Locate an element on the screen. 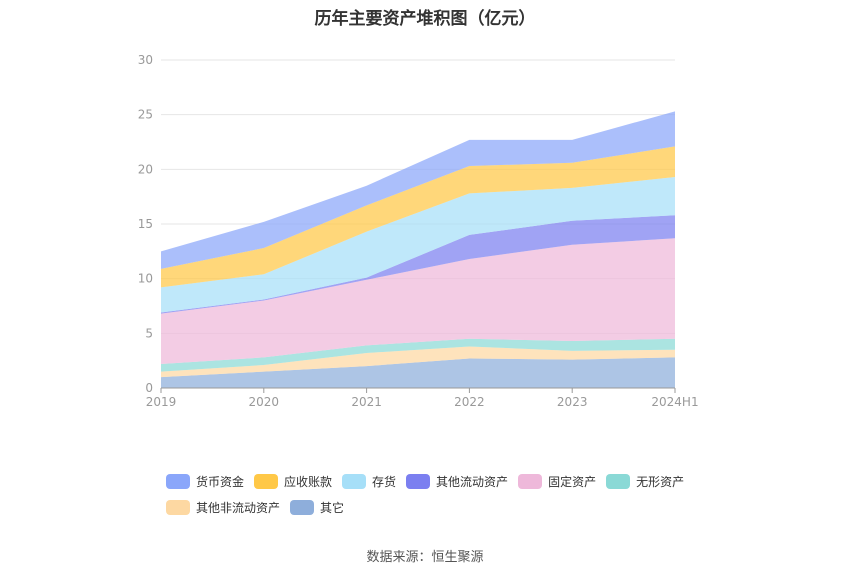 This screenshot has width=850, height=575. y-tick-label: 5 is located at coordinates (149, 333).